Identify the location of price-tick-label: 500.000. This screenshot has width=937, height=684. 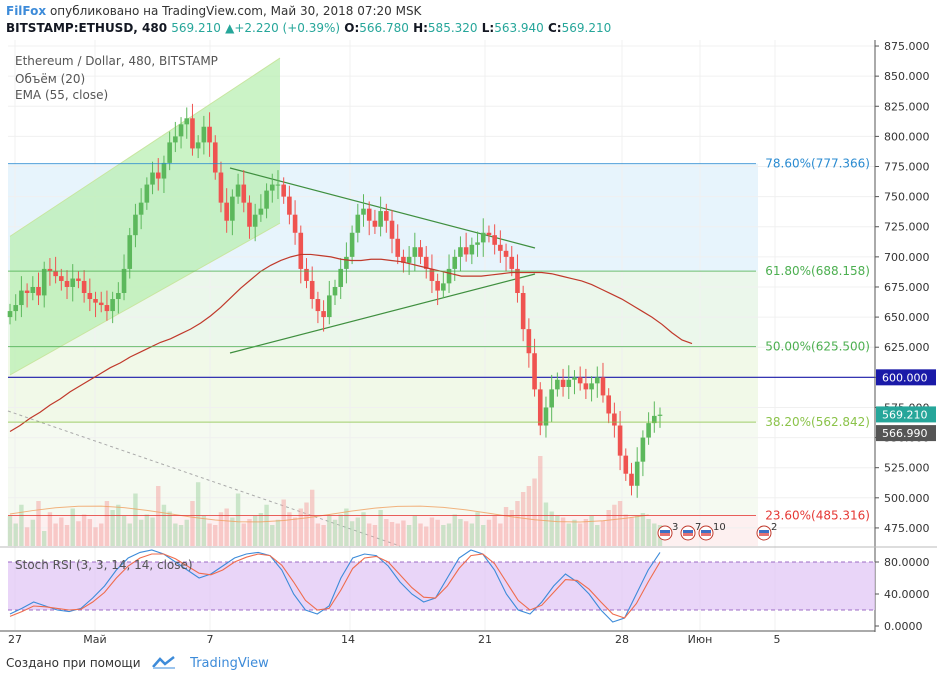
(907, 498).